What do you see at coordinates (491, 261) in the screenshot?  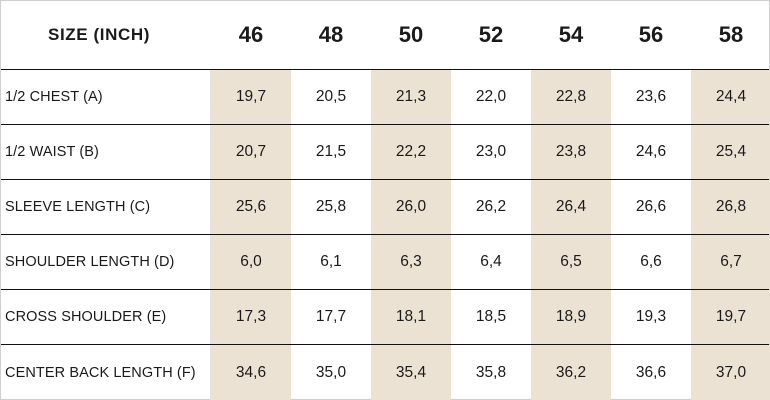 I see `table-cell: 6,4` at bounding box center [491, 261].